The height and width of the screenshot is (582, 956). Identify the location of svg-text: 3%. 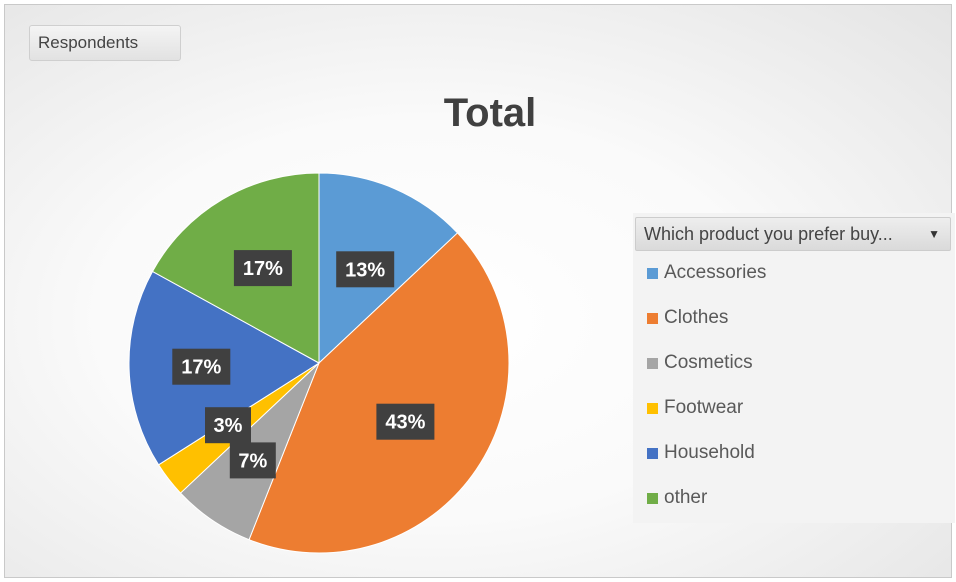
(228, 426).